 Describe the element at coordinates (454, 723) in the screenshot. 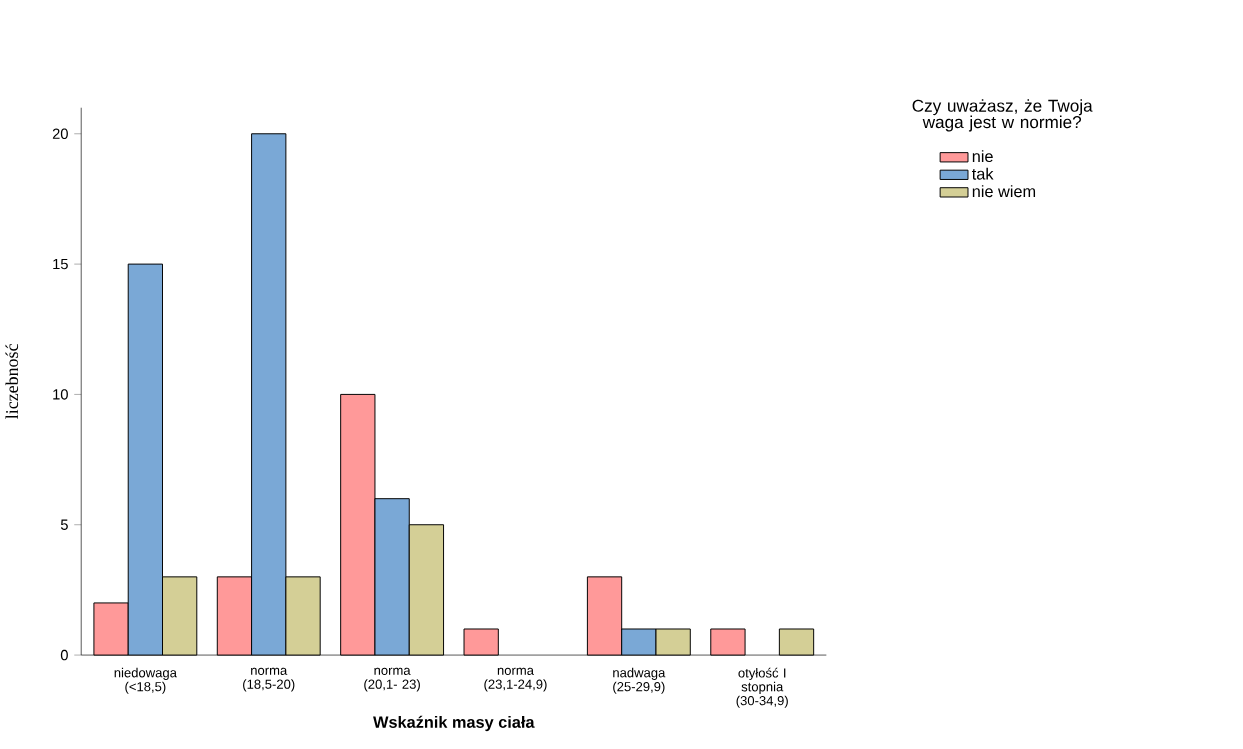

I see `x-axis-title: Wskaźnik masy ciała` at that location.